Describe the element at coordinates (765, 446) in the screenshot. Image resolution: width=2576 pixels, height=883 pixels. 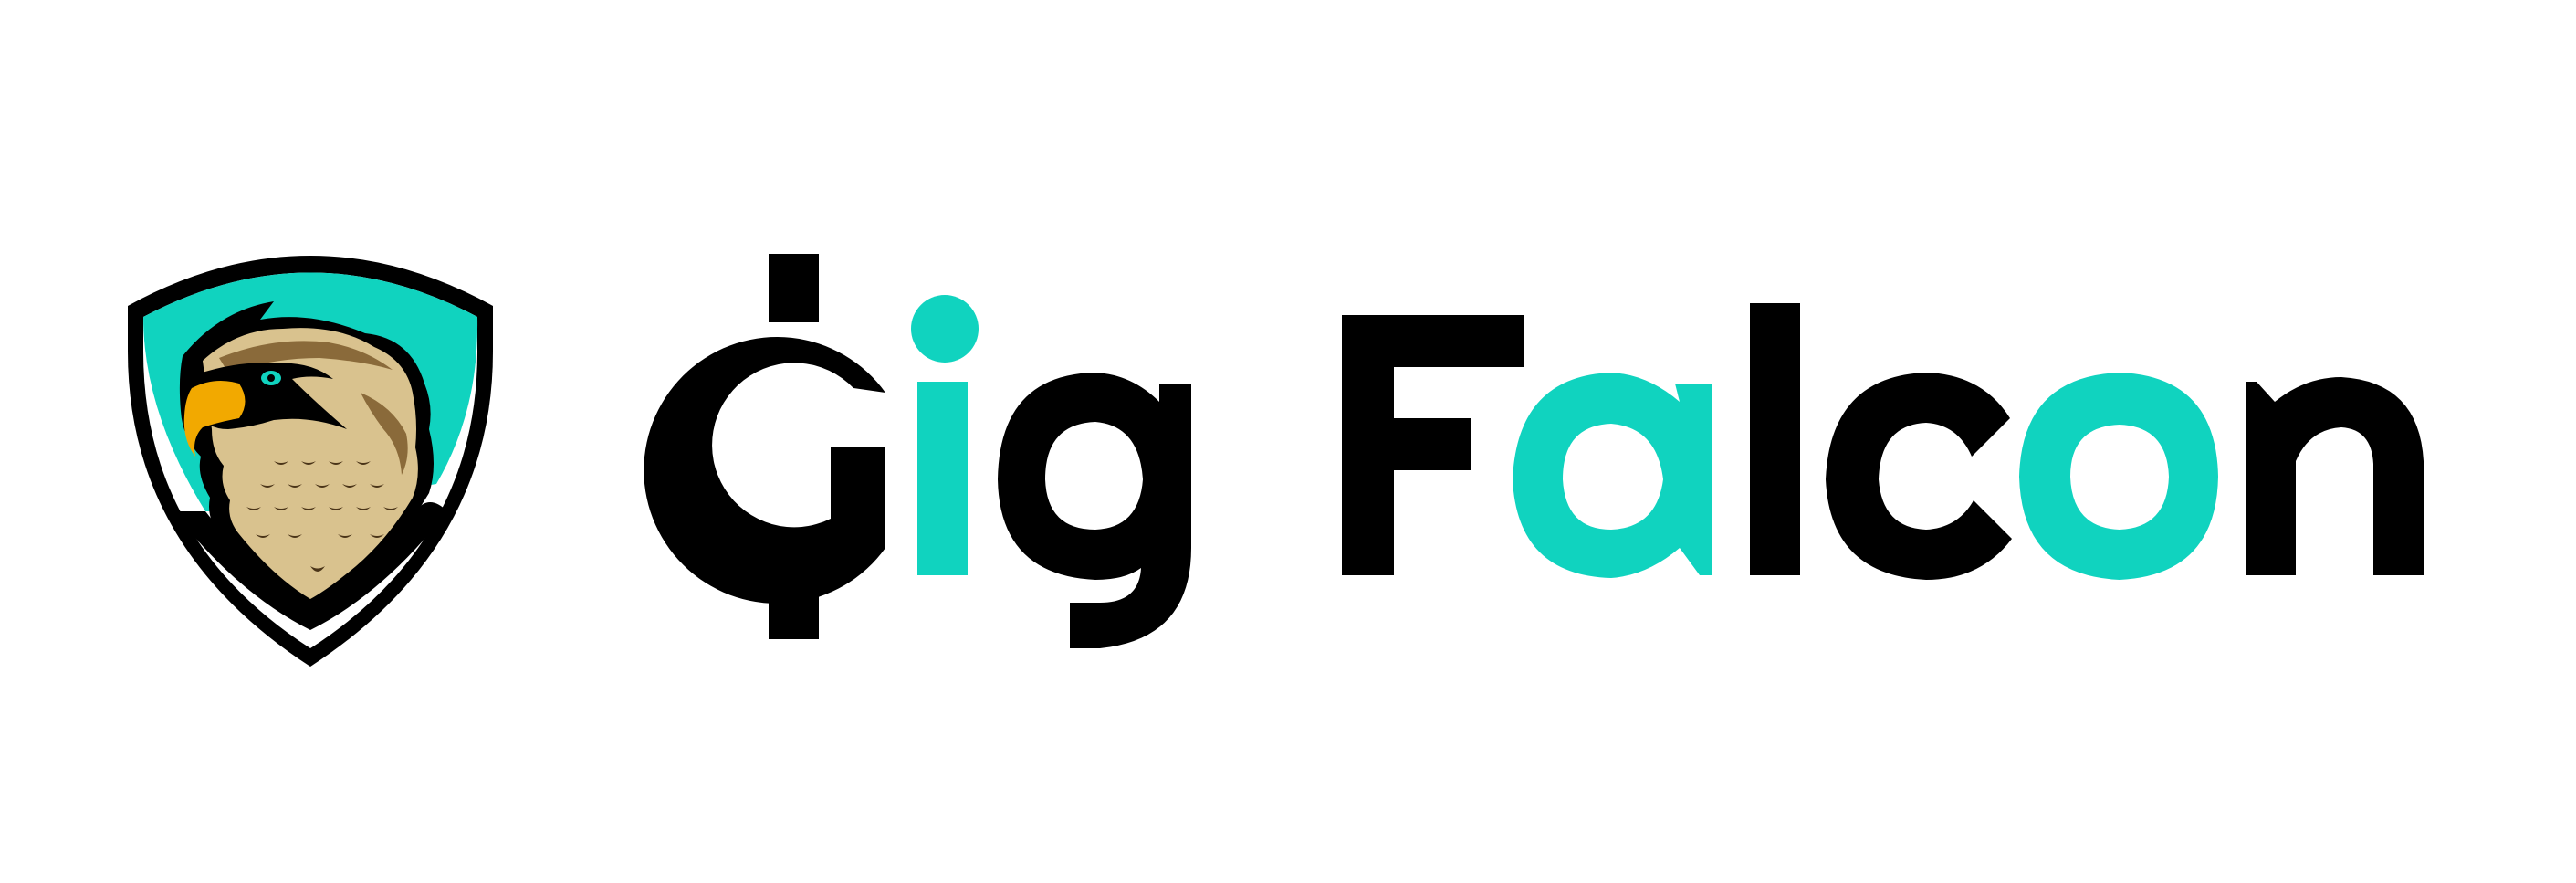
I see `wordmark-letter-g-upper` at that location.